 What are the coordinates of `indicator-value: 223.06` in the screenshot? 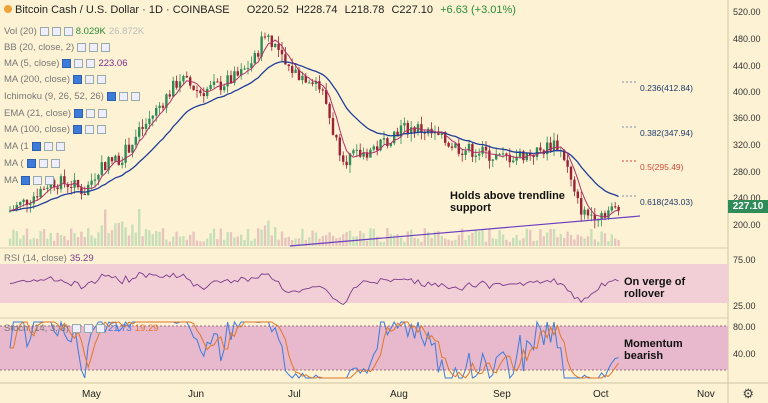 It's located at (113, 63).